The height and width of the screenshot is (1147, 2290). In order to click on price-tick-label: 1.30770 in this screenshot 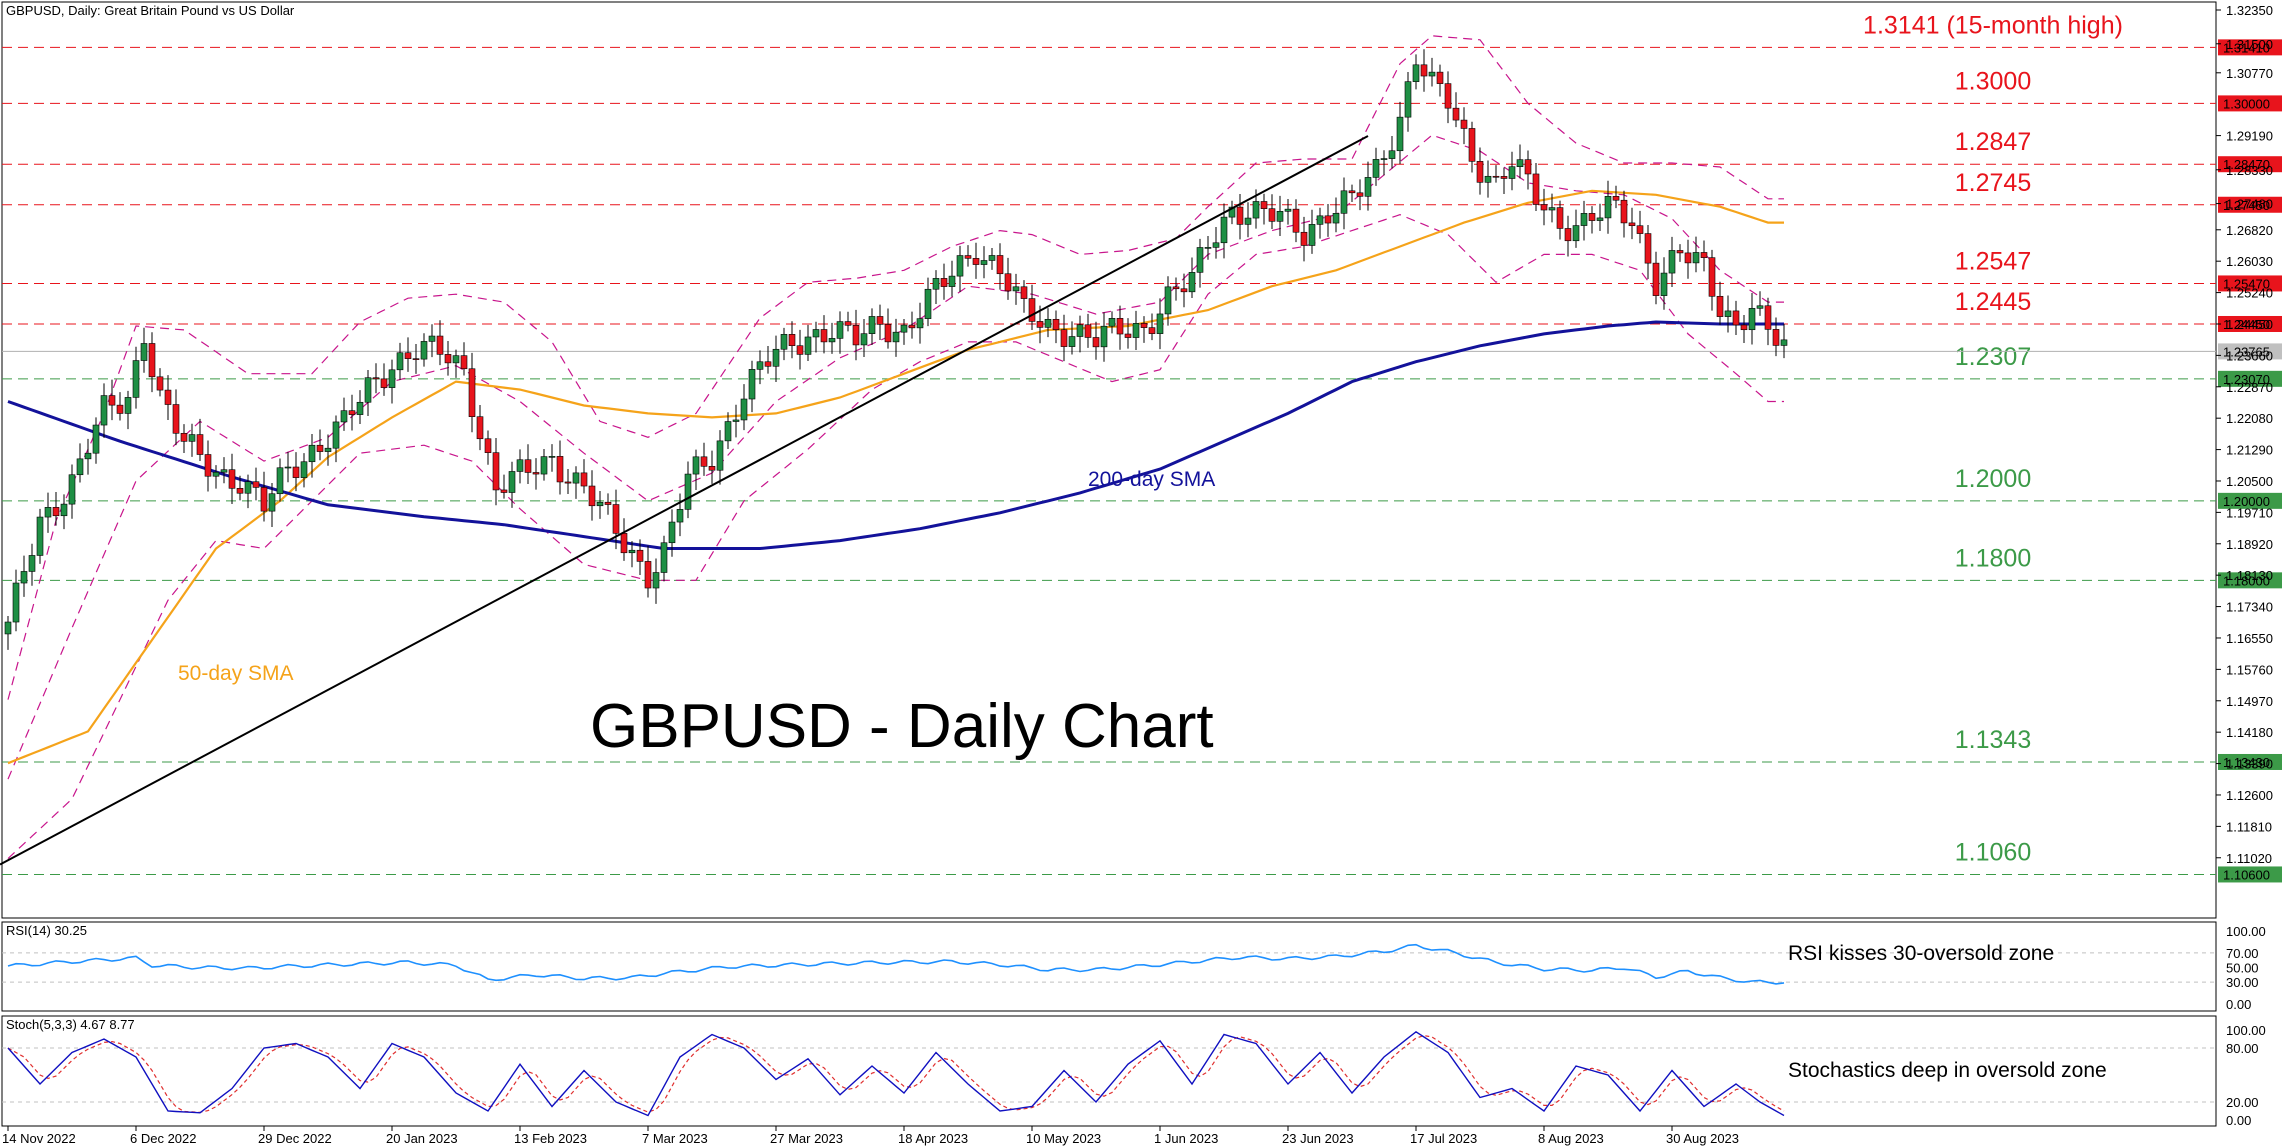, I will do `click(2249, 73)`.